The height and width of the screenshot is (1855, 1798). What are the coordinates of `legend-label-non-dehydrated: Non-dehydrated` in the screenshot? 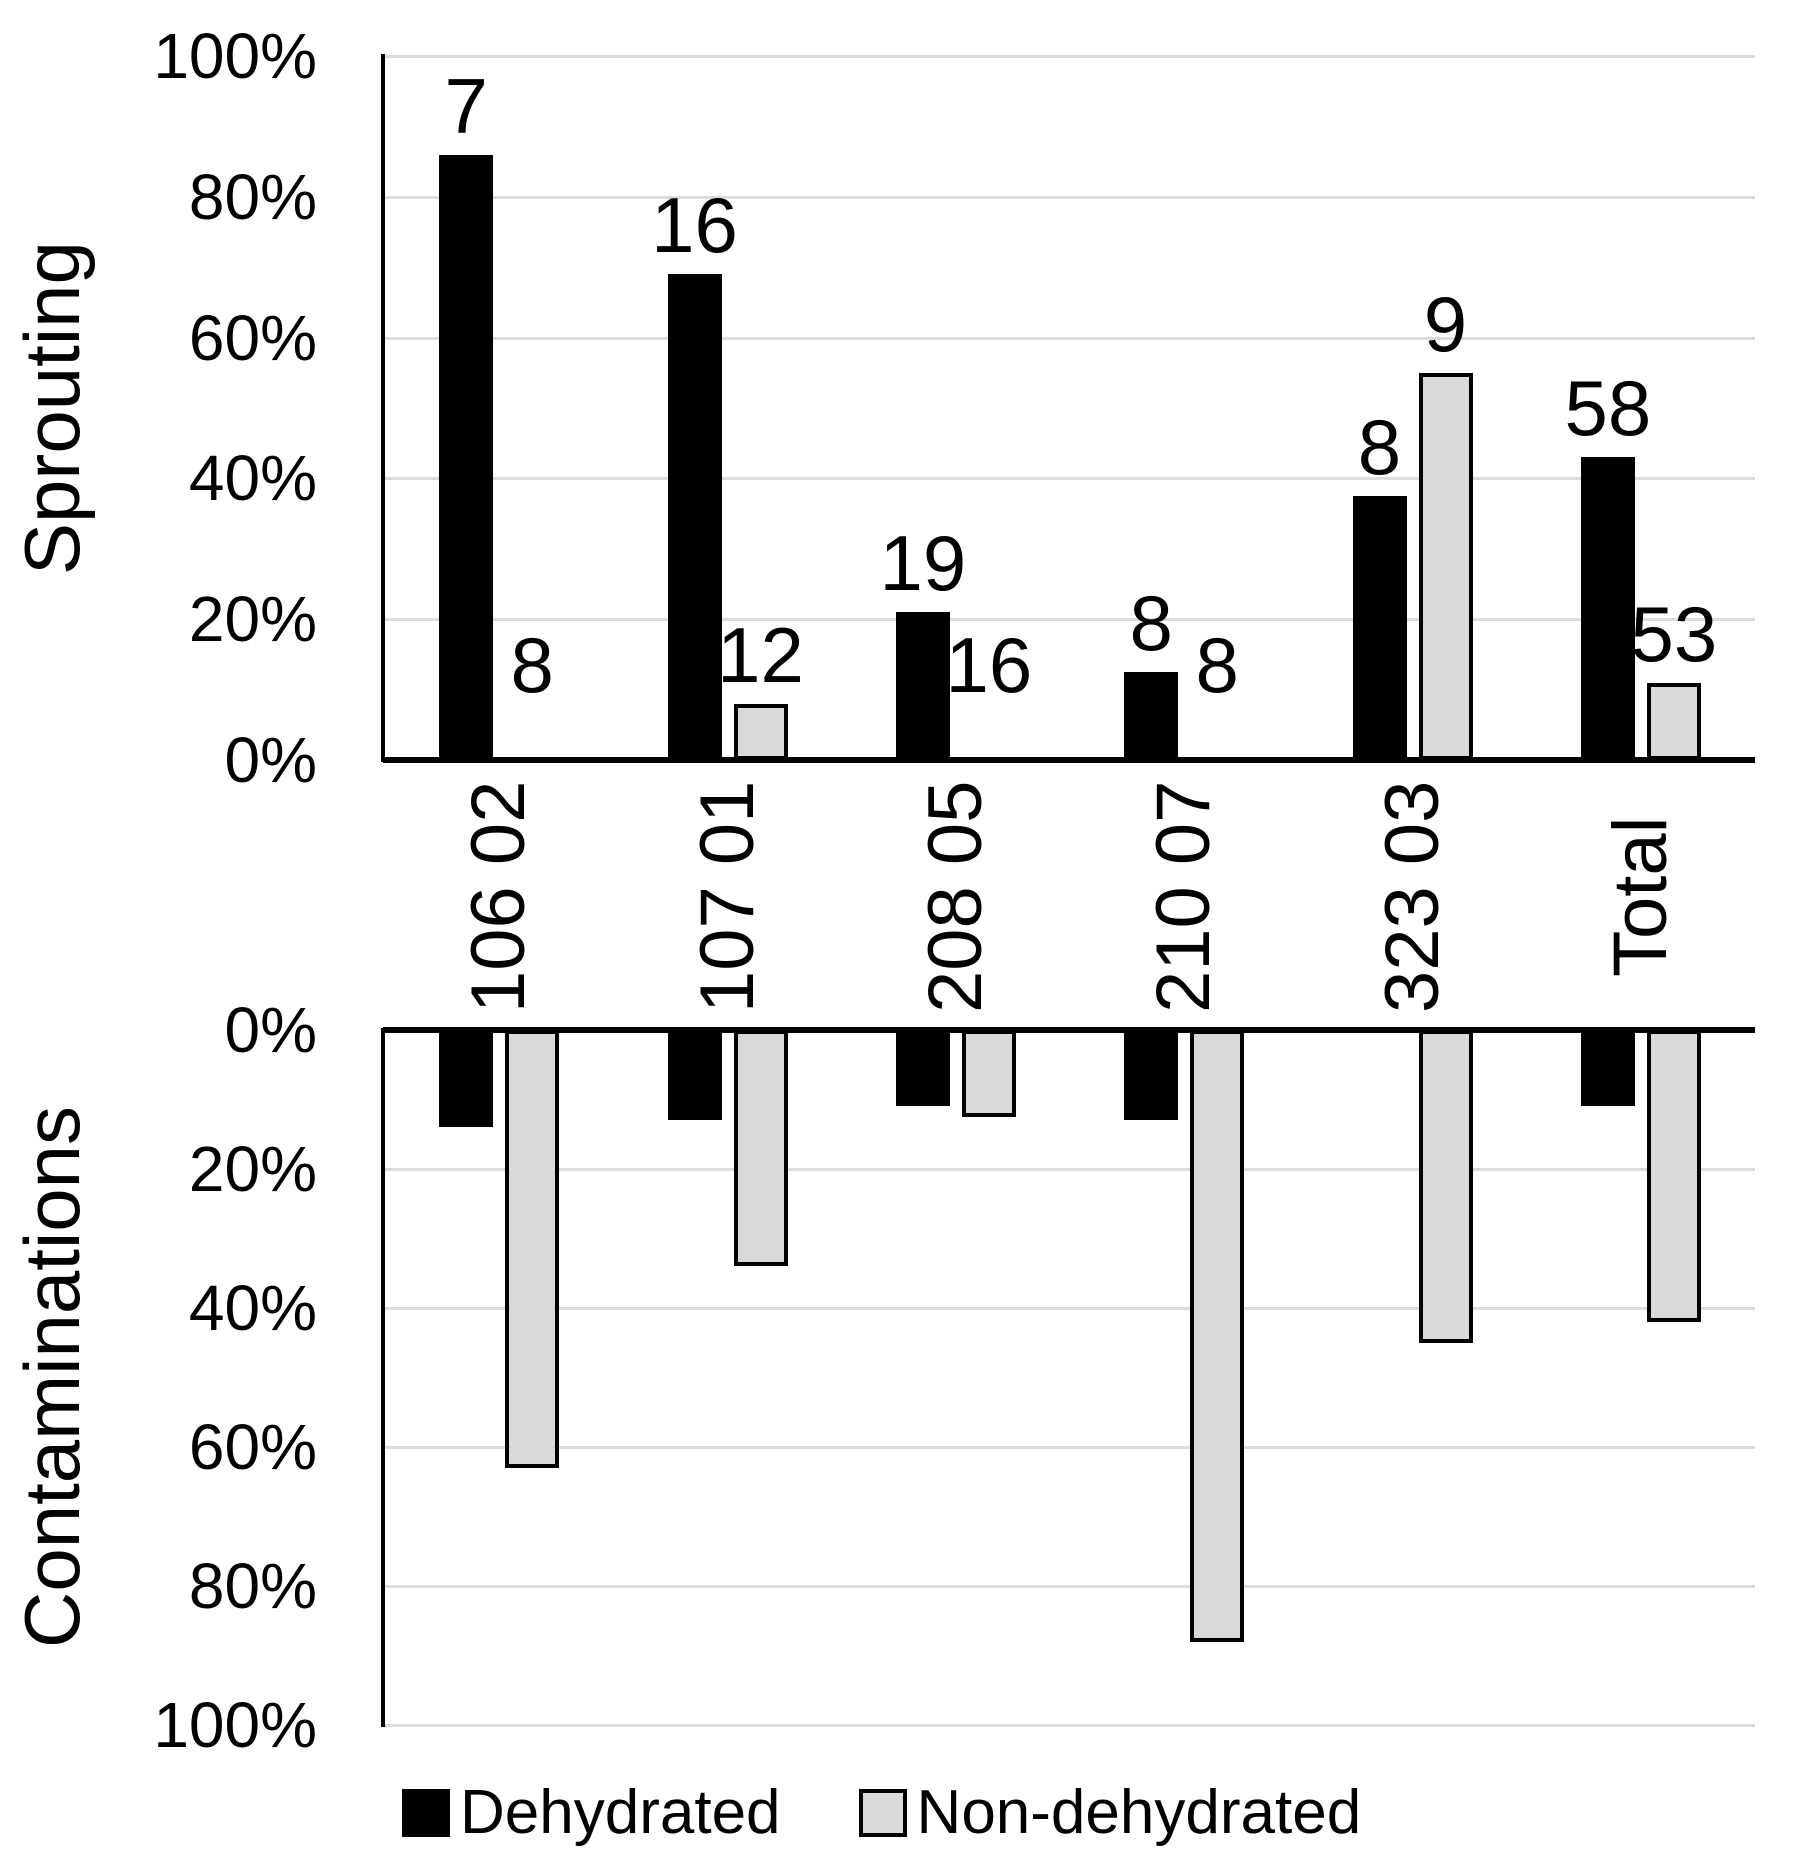 It's located at (1139, 1812).